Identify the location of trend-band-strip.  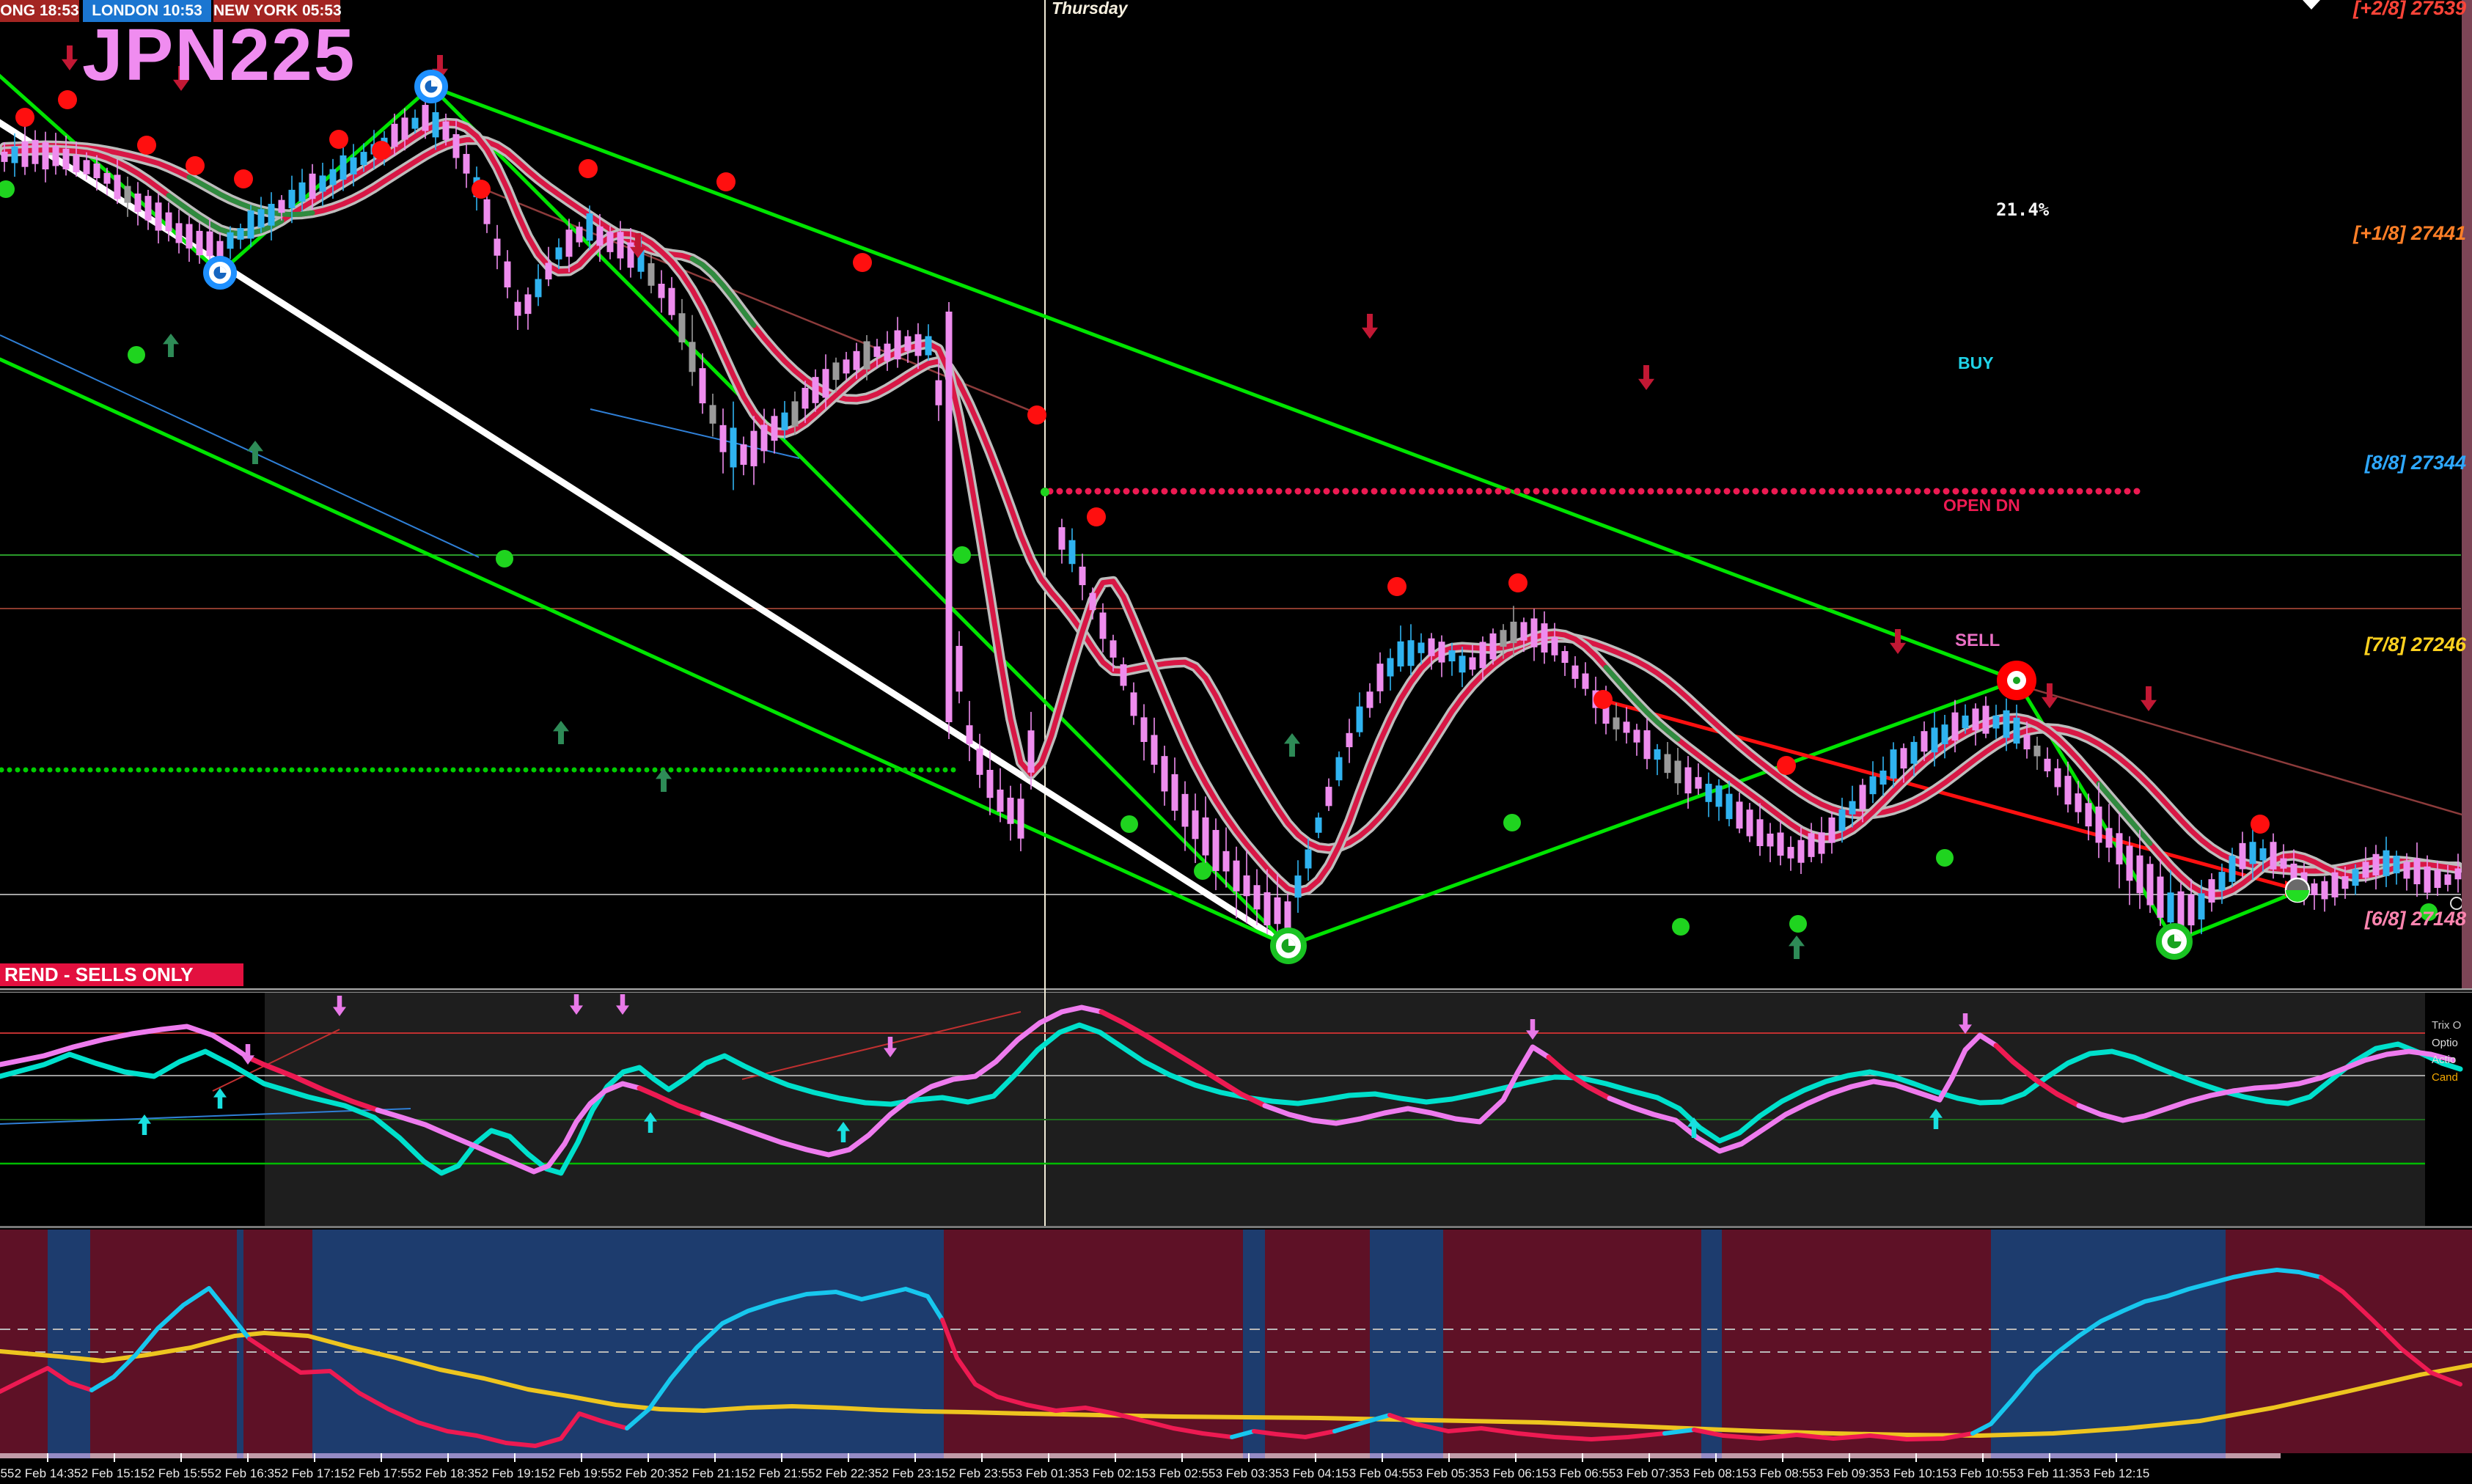
(1712, 1455).